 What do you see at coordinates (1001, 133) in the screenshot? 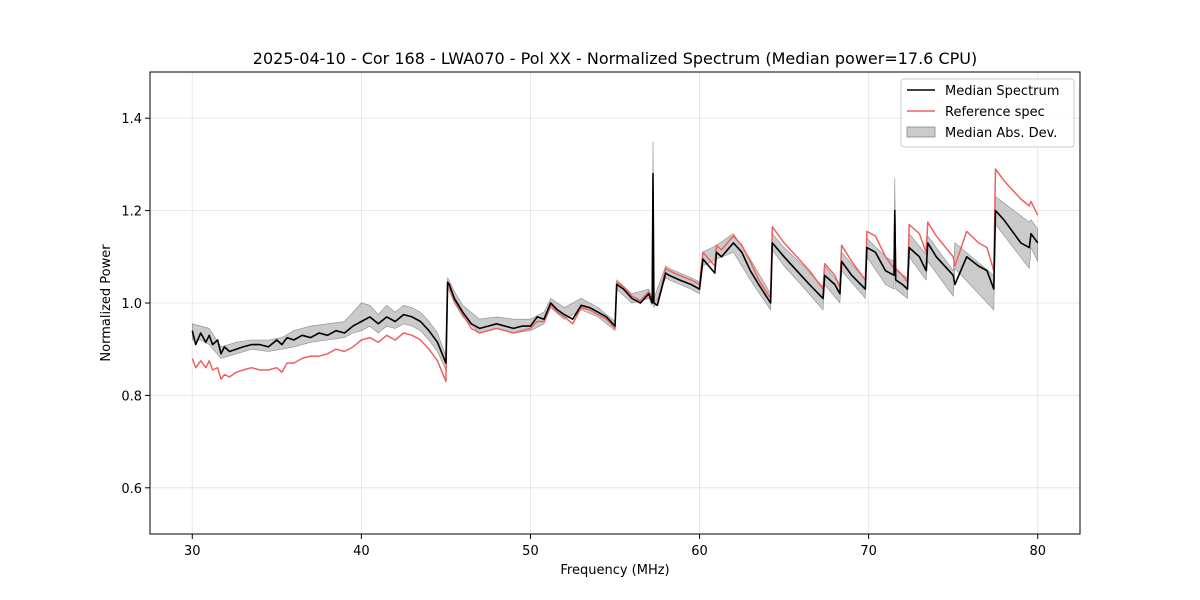
I see `legend-label-mad: Median Abs. Dev.` at bounding box center [1001, 133].